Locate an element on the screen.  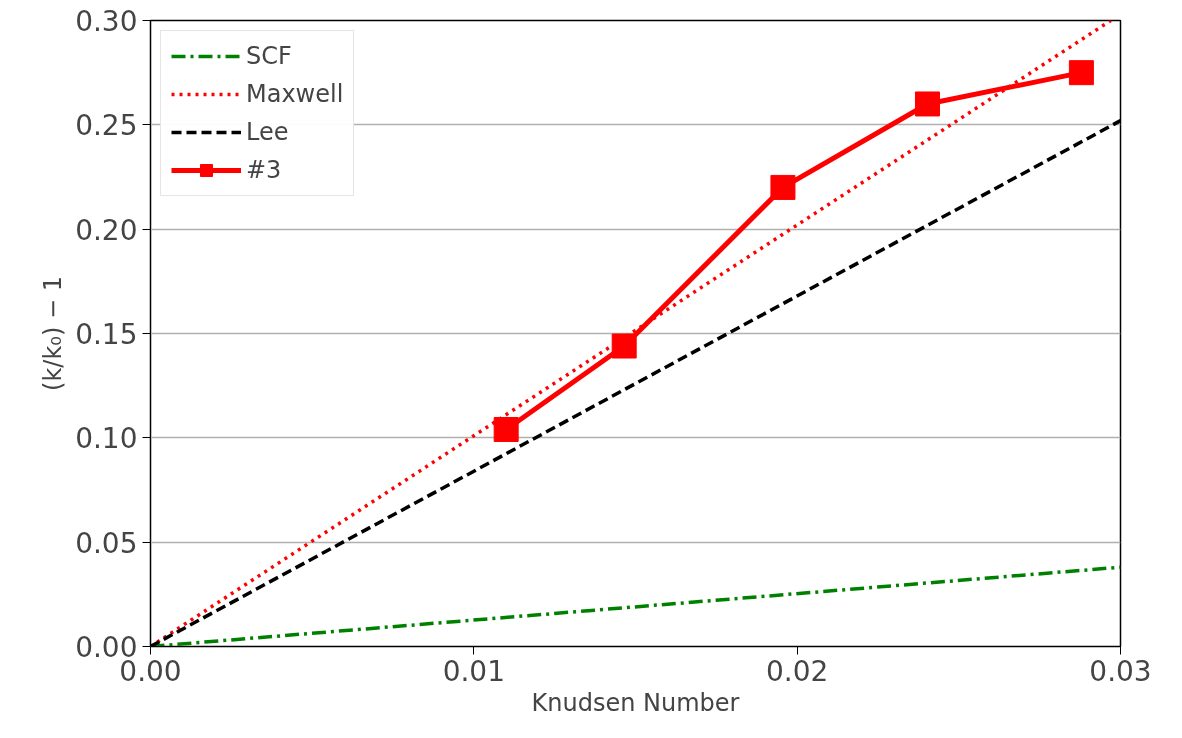
legend-label: SCF is located at coordinates (269, 56).